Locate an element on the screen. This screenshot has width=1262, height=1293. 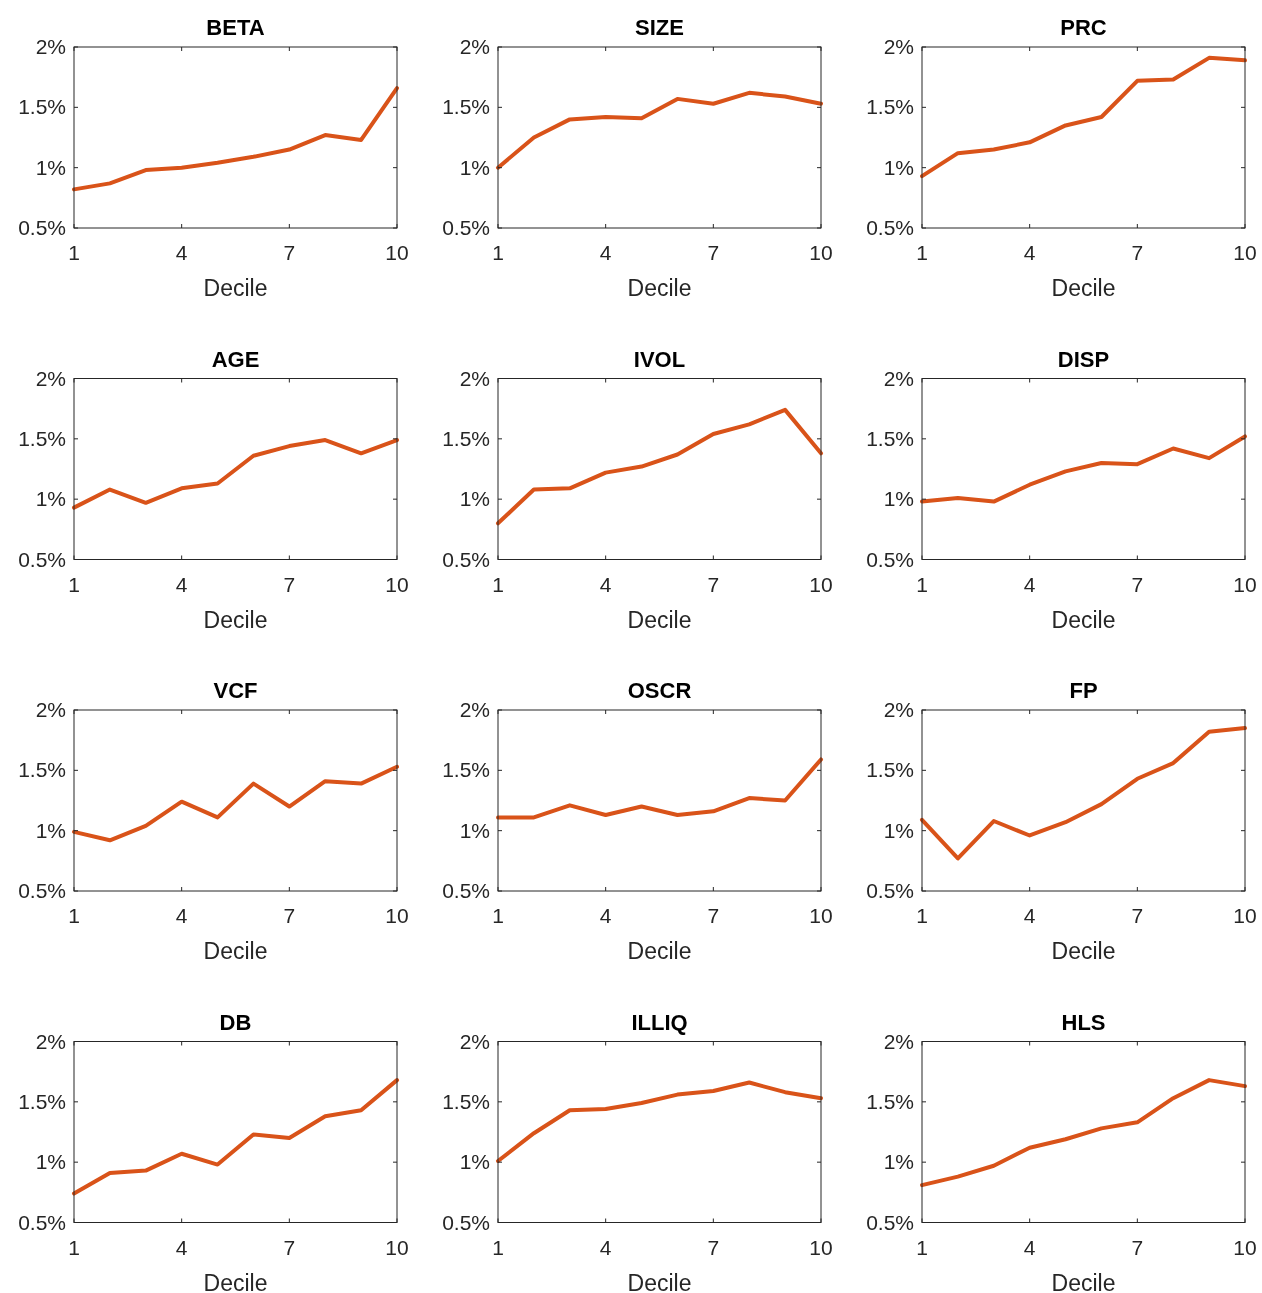
chart-title: ILLIQ is located at coordinates (659, 1022).